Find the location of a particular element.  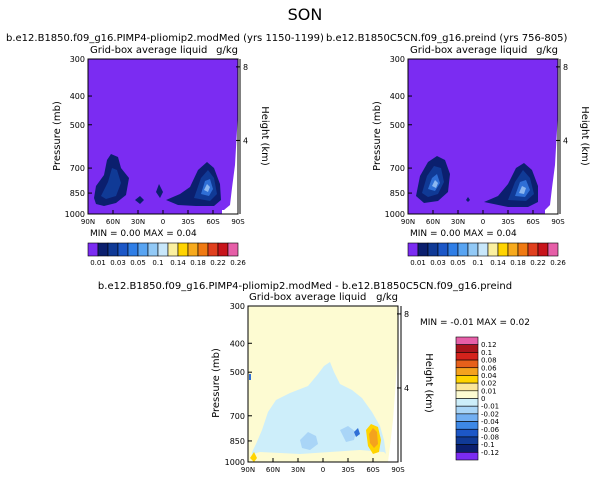

height-tick-label: 4 is located at coordinates (245, 140).